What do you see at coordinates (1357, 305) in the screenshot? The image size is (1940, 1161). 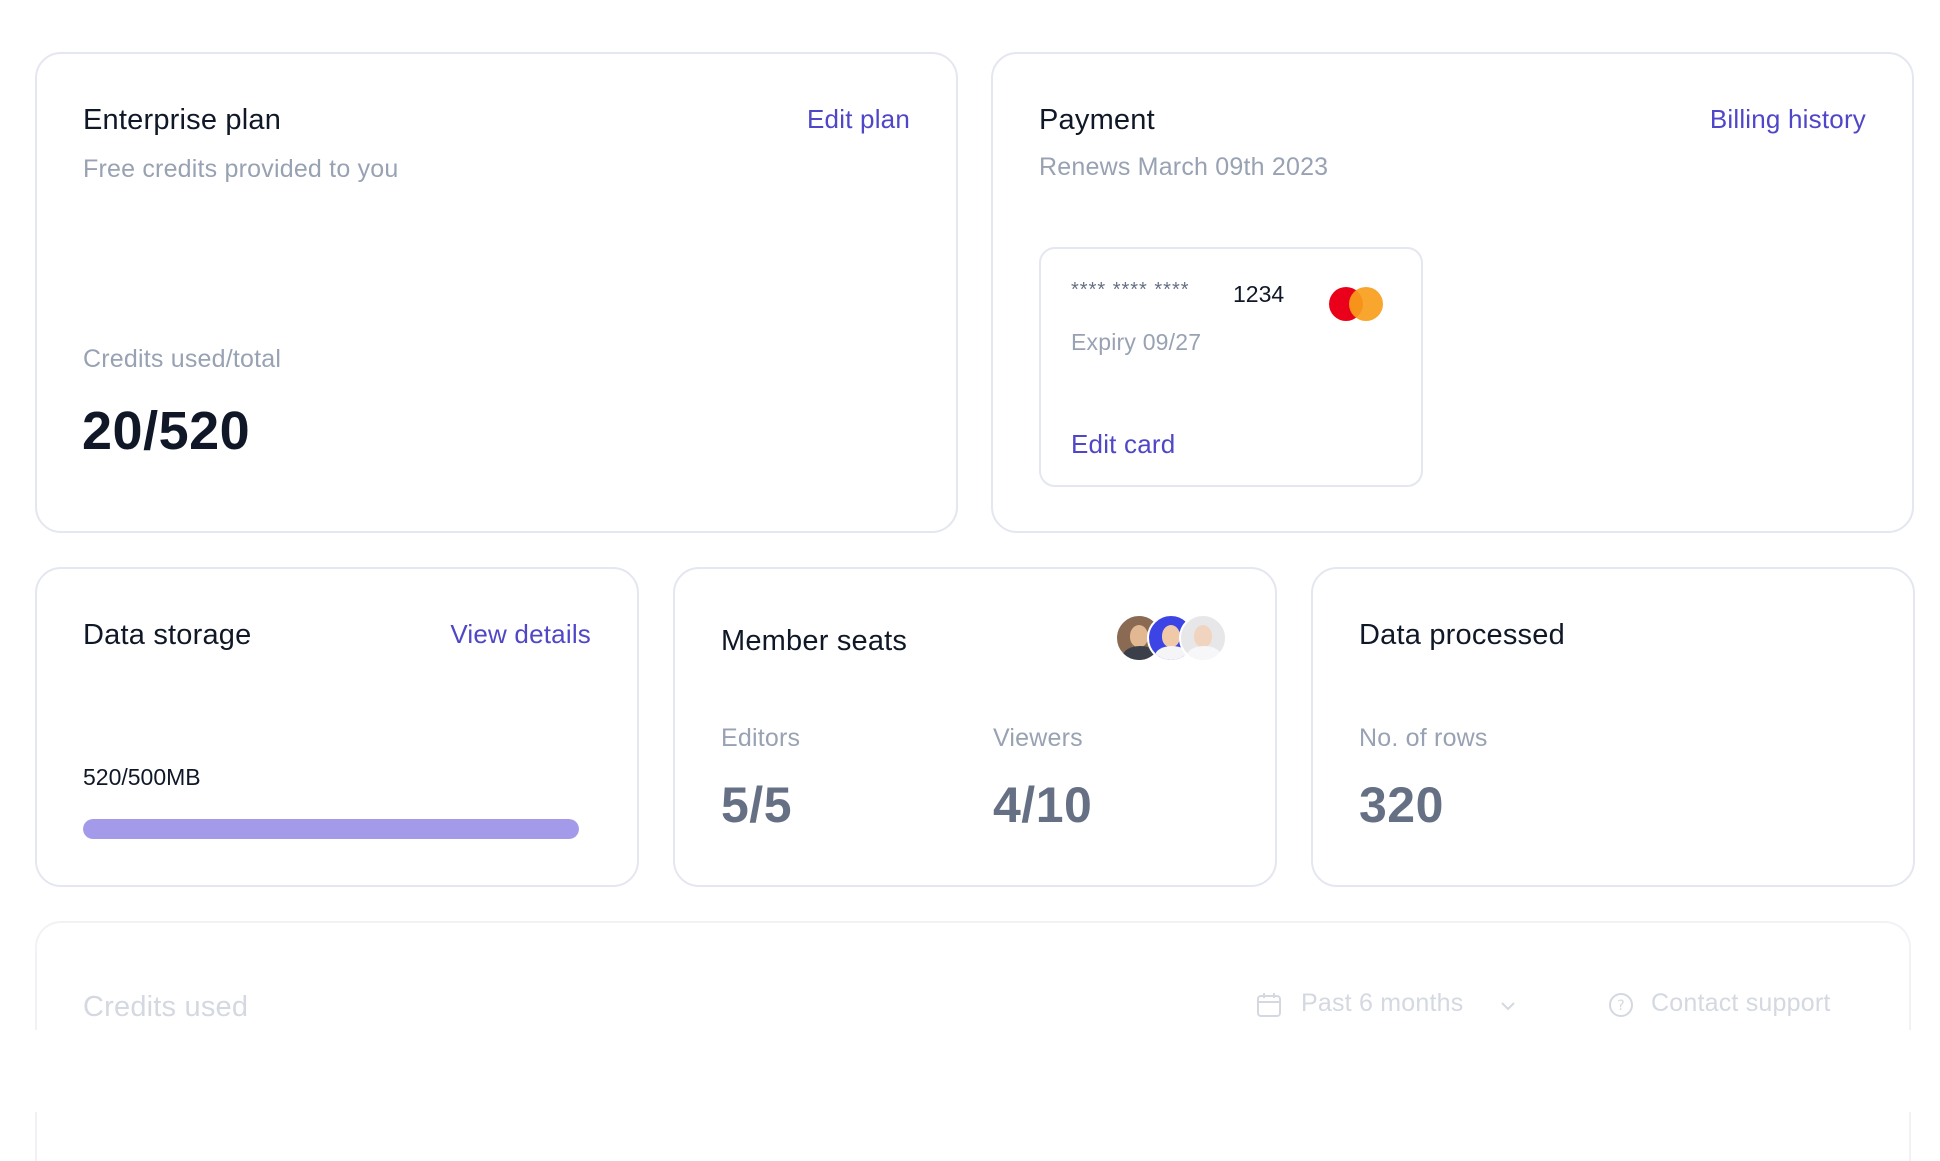 I see `mastercard-icon` at bounding box center [1357, 305].